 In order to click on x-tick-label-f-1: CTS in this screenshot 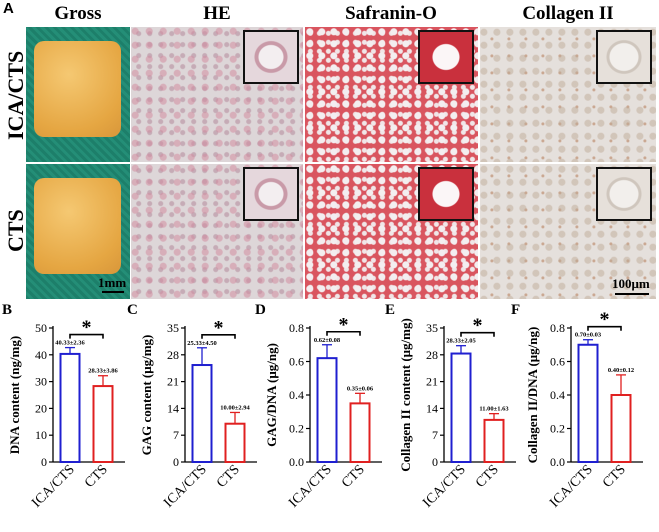, I will do `click(614, 476)`.